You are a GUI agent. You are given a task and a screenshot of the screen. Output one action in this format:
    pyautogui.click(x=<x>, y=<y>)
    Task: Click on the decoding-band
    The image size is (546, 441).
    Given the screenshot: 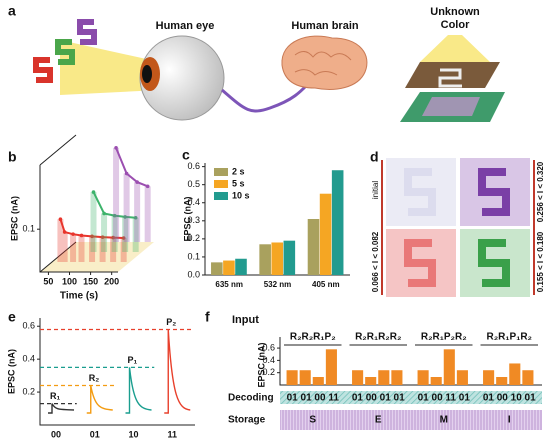 What is the action you would take?
    pyautogui.click(x=411, y=397)
    